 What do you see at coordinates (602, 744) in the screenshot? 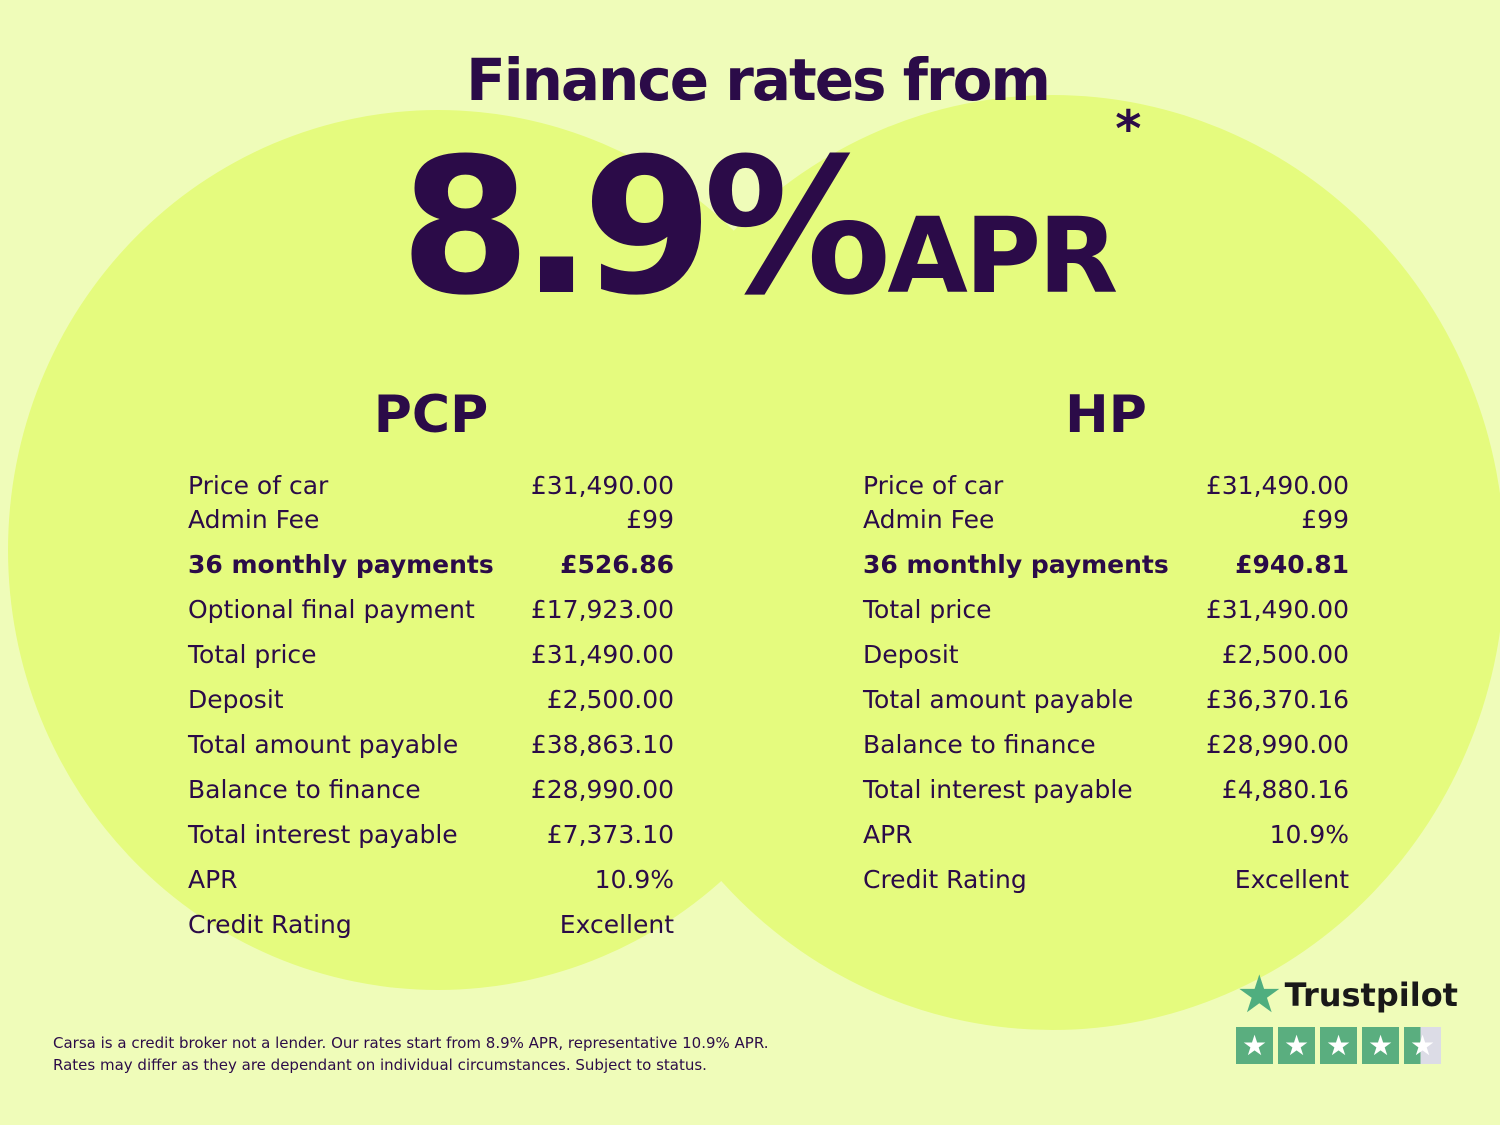
I see `row-value: £38,863.10` at bounding box center [602, 744].